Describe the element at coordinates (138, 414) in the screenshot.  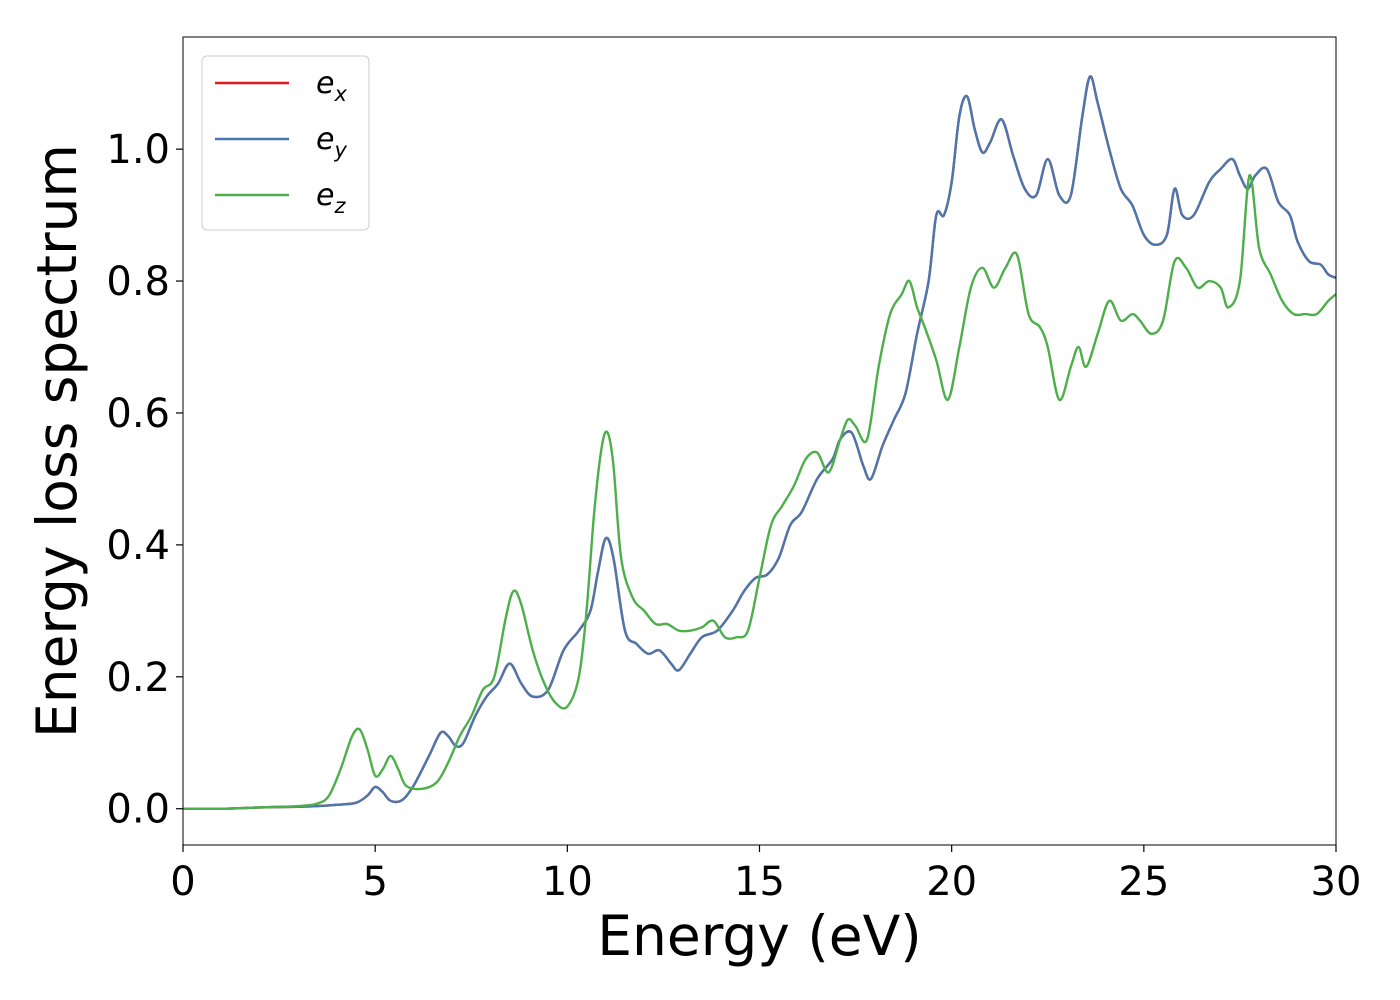
I see `y-tick-label: 0.6` at that location.